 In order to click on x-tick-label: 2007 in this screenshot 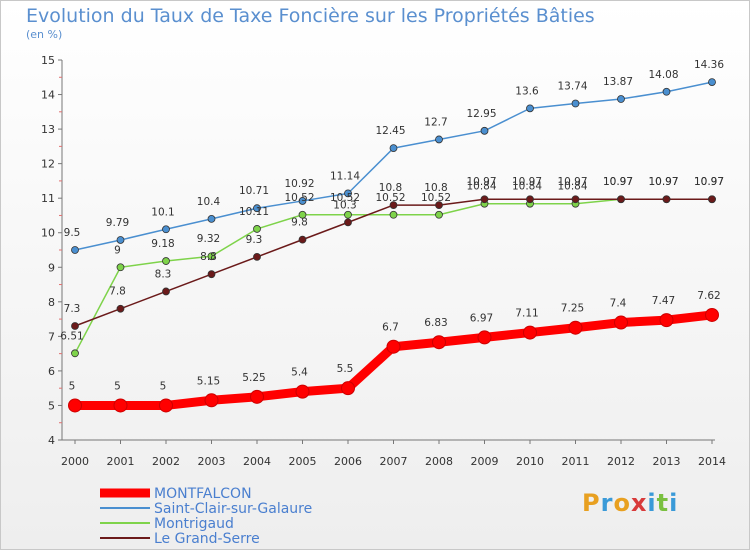, I will do `click(394, 461)`.